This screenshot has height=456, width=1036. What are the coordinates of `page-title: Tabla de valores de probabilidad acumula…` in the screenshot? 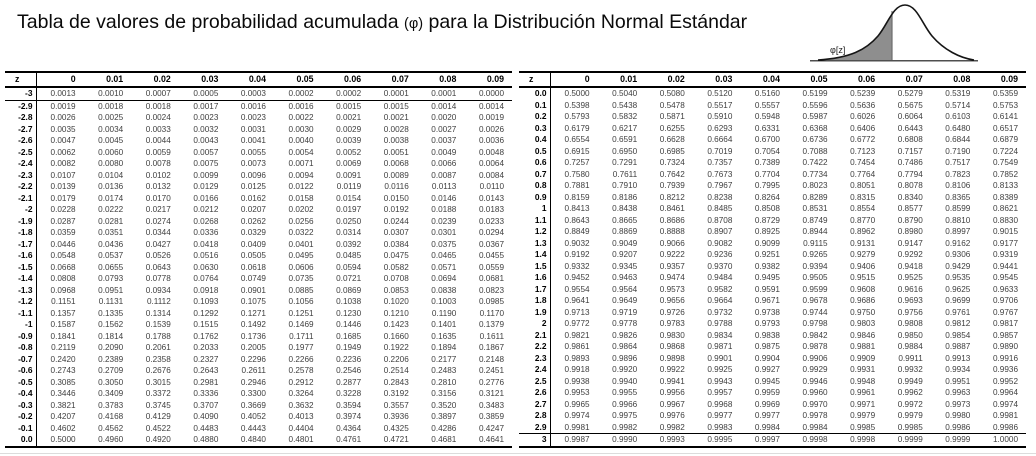 It's located at (382, 22).